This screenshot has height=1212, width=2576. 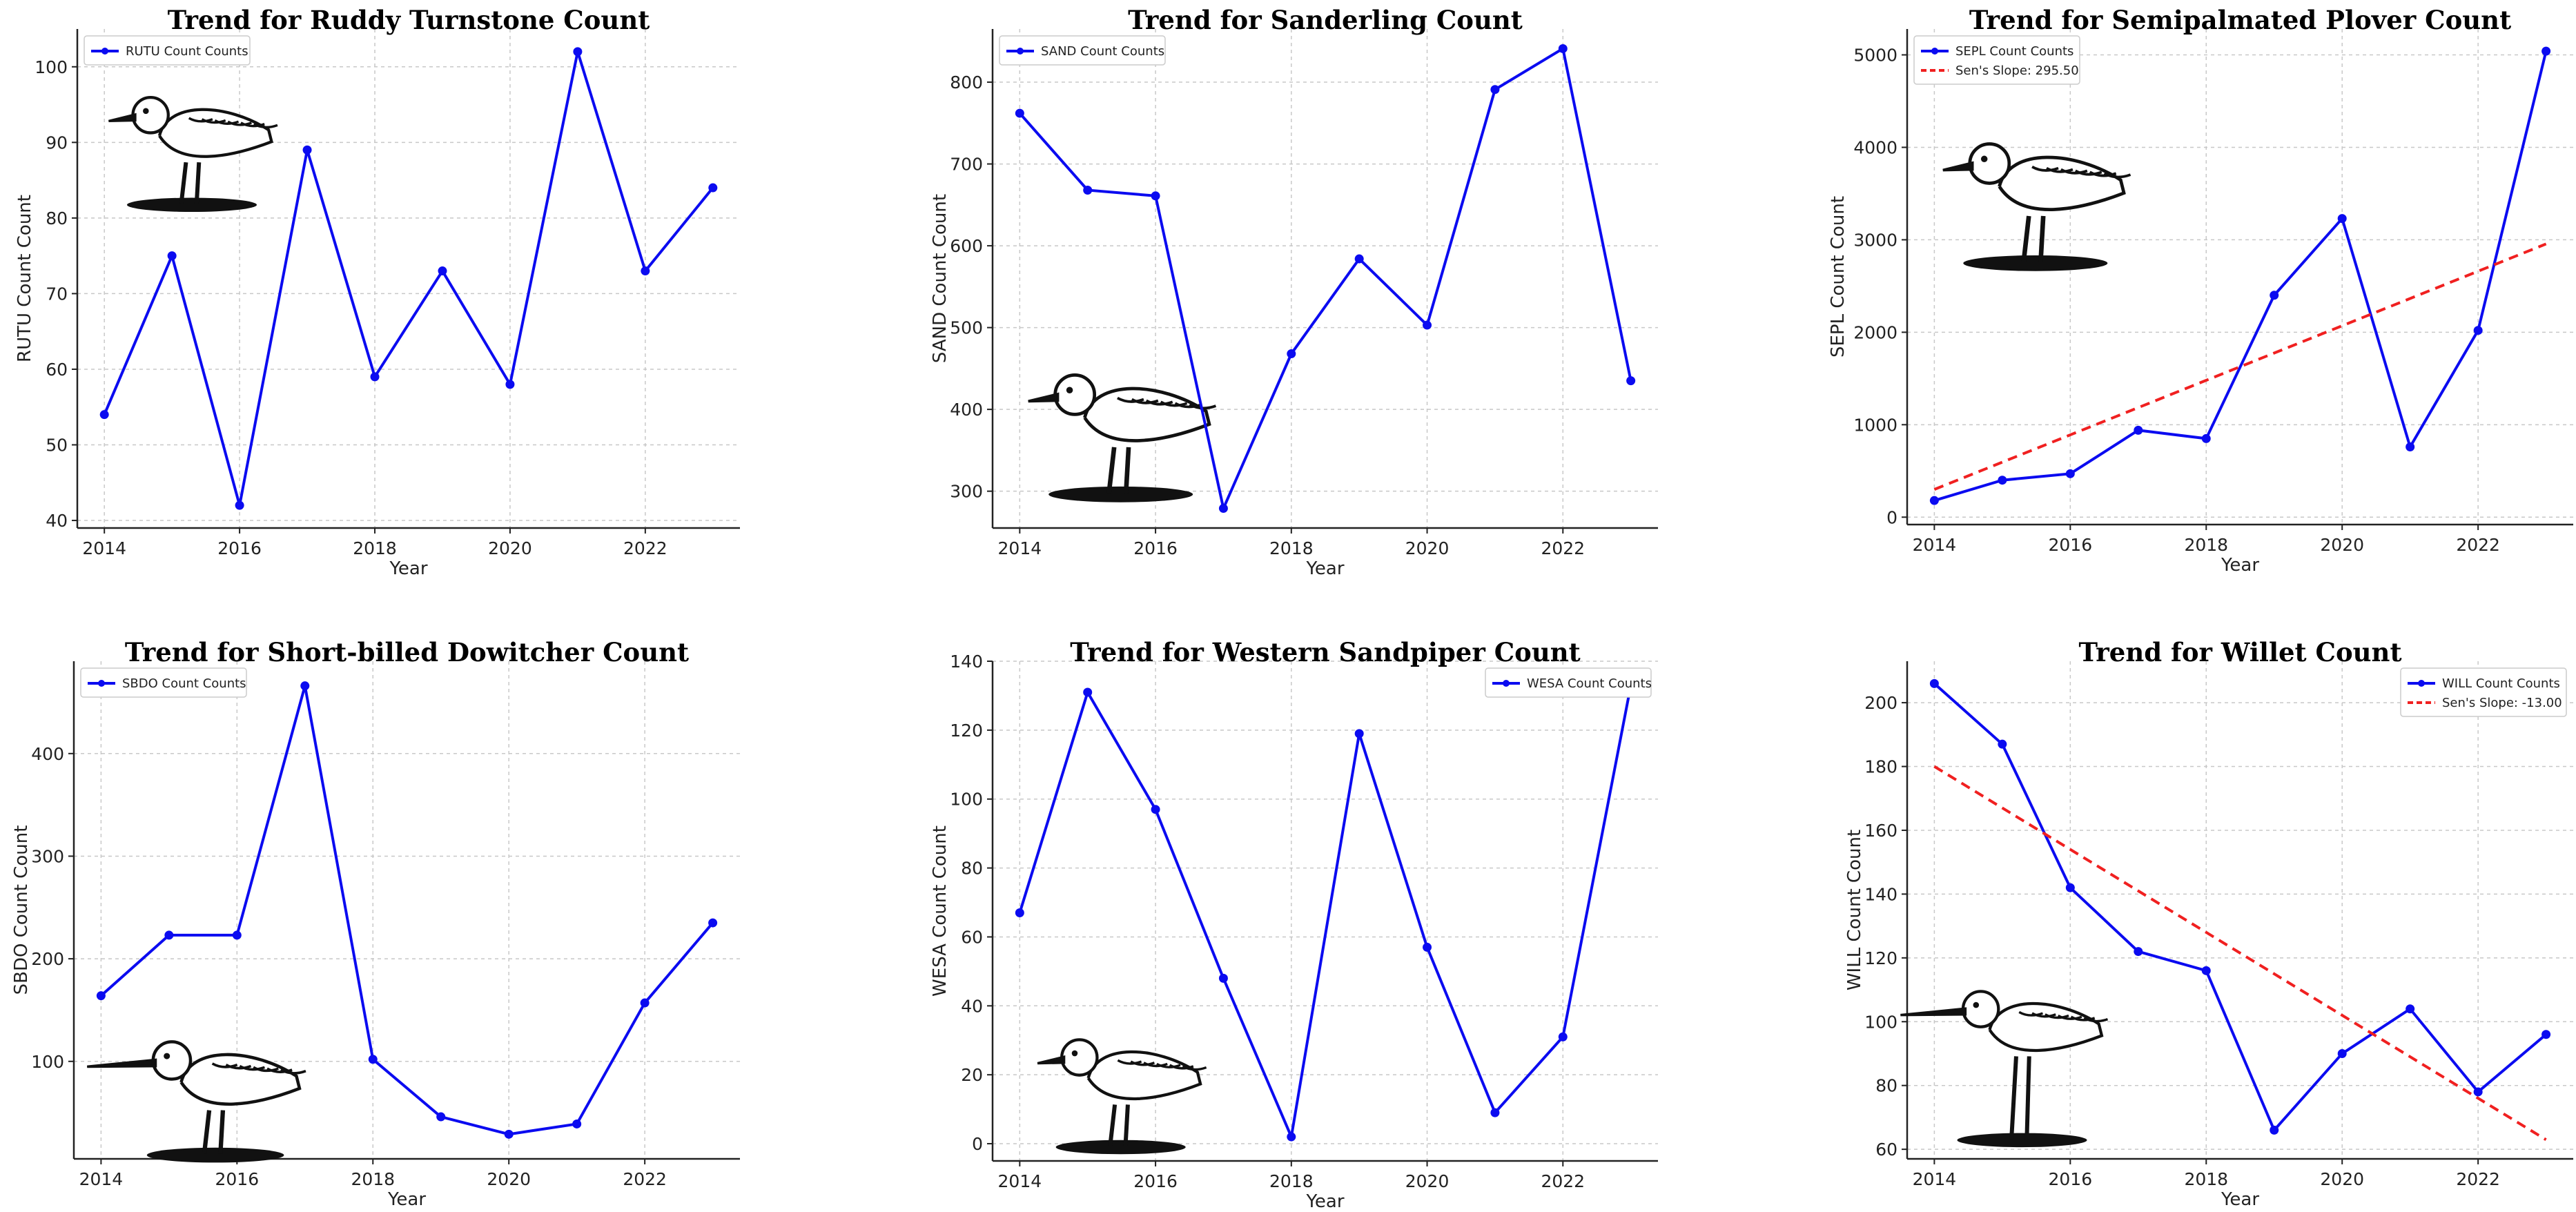 I want to click on y-tick-label: 0, so click(x=1891, y=517).